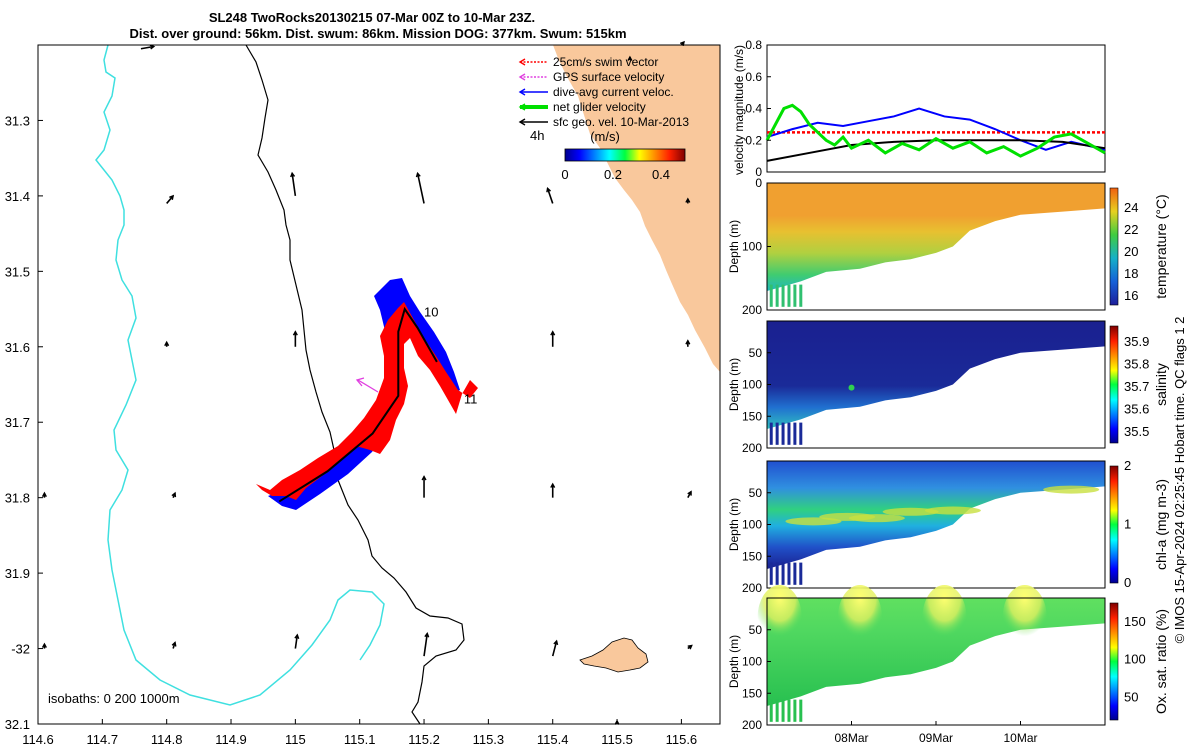 The height and width of the screenshot is (750, 1200). What do you see at coordinates (1024, 617) in the screenshot?
I see `oxygen-supersaturation-patch` at bounding box center [1024, 617].